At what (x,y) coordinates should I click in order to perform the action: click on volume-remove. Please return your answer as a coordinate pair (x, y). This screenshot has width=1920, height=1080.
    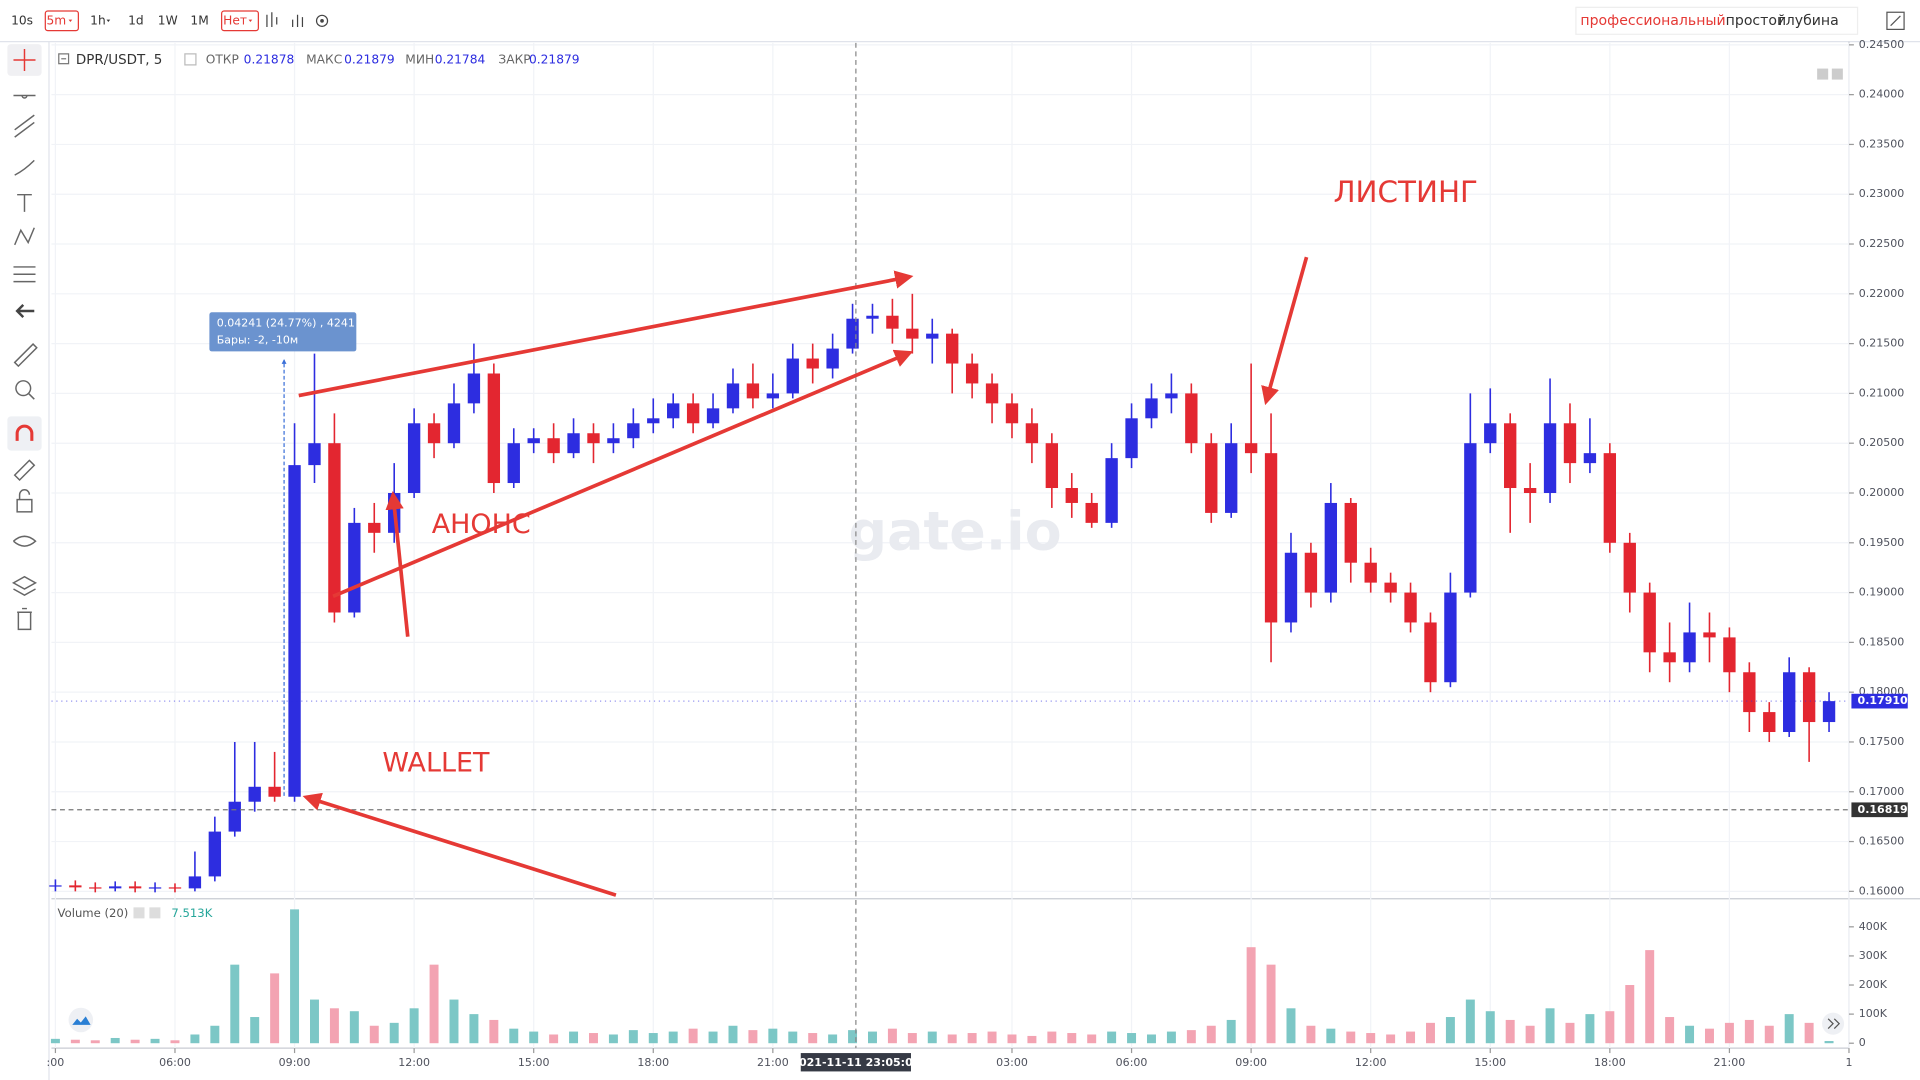
    Looking at the image, I should click on (155, 913).